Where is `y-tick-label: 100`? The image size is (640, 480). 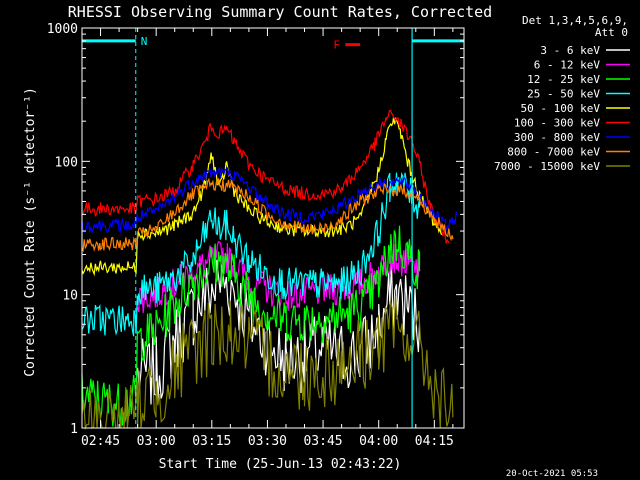 y-tick-label: 100 is located at coordinates (66, 162).